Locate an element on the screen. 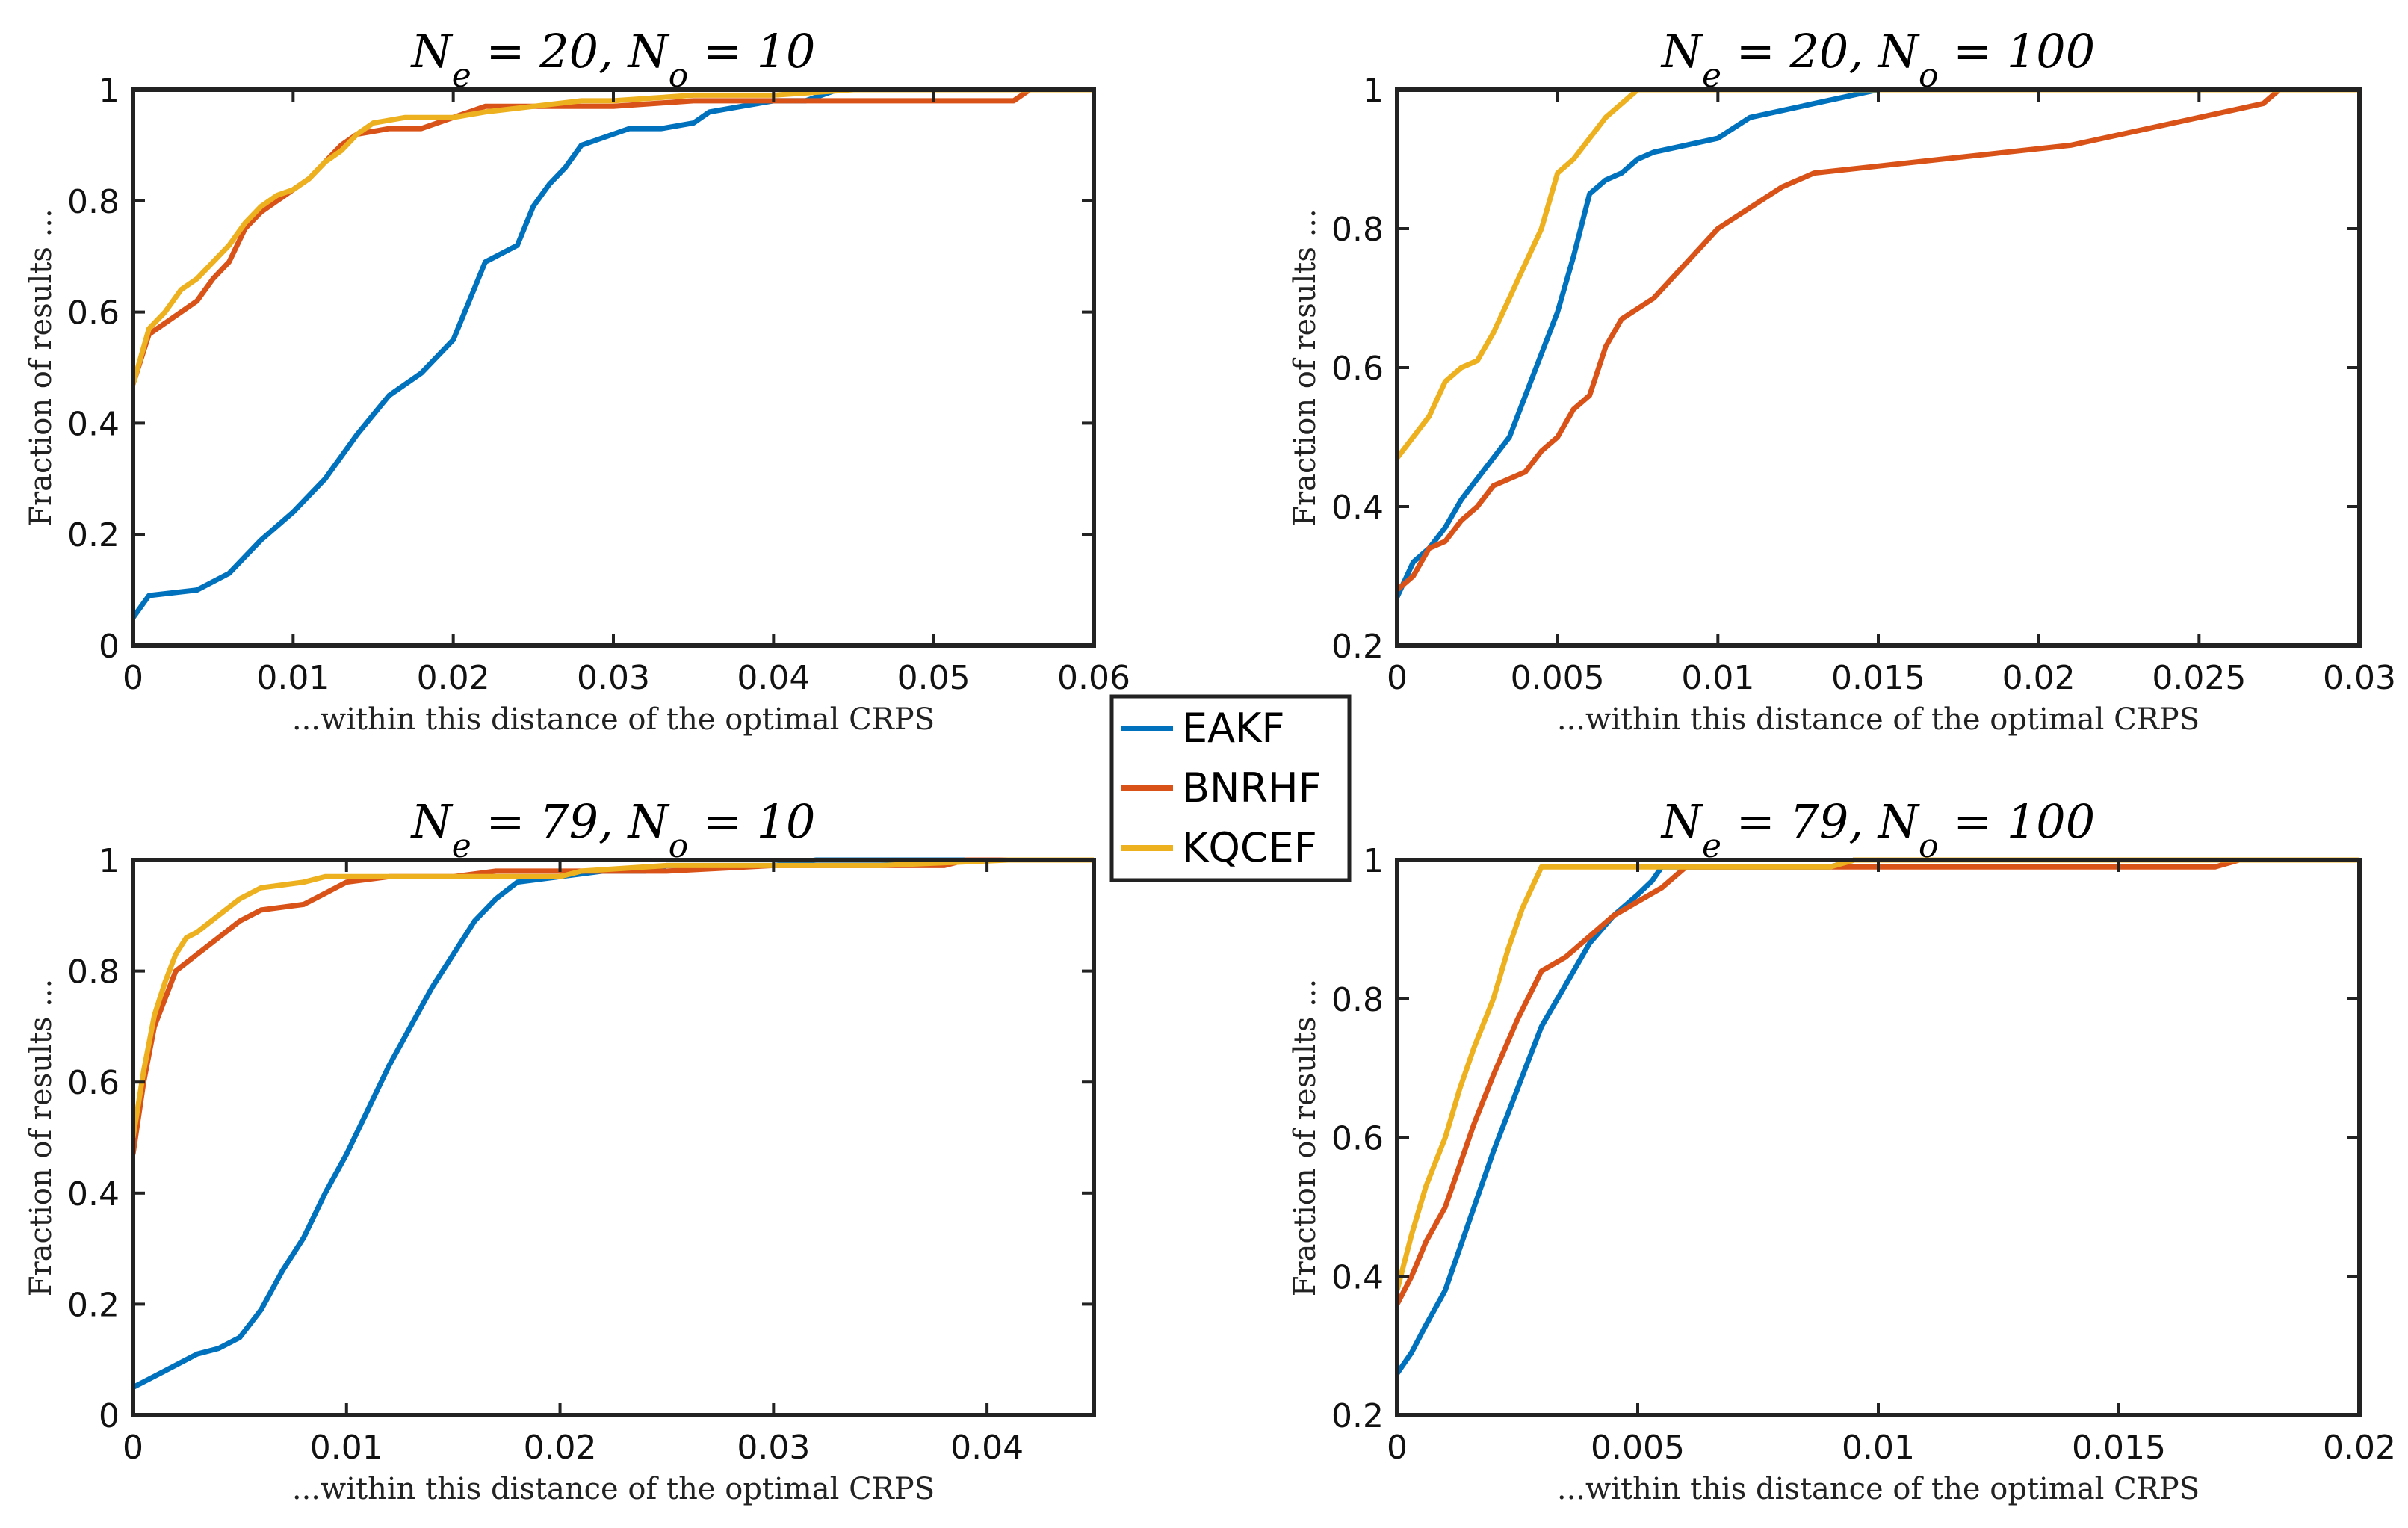 The image size is (2408, 1528). panel-title: Ne = 79, No = 10 is located at coordinates (613, 829).